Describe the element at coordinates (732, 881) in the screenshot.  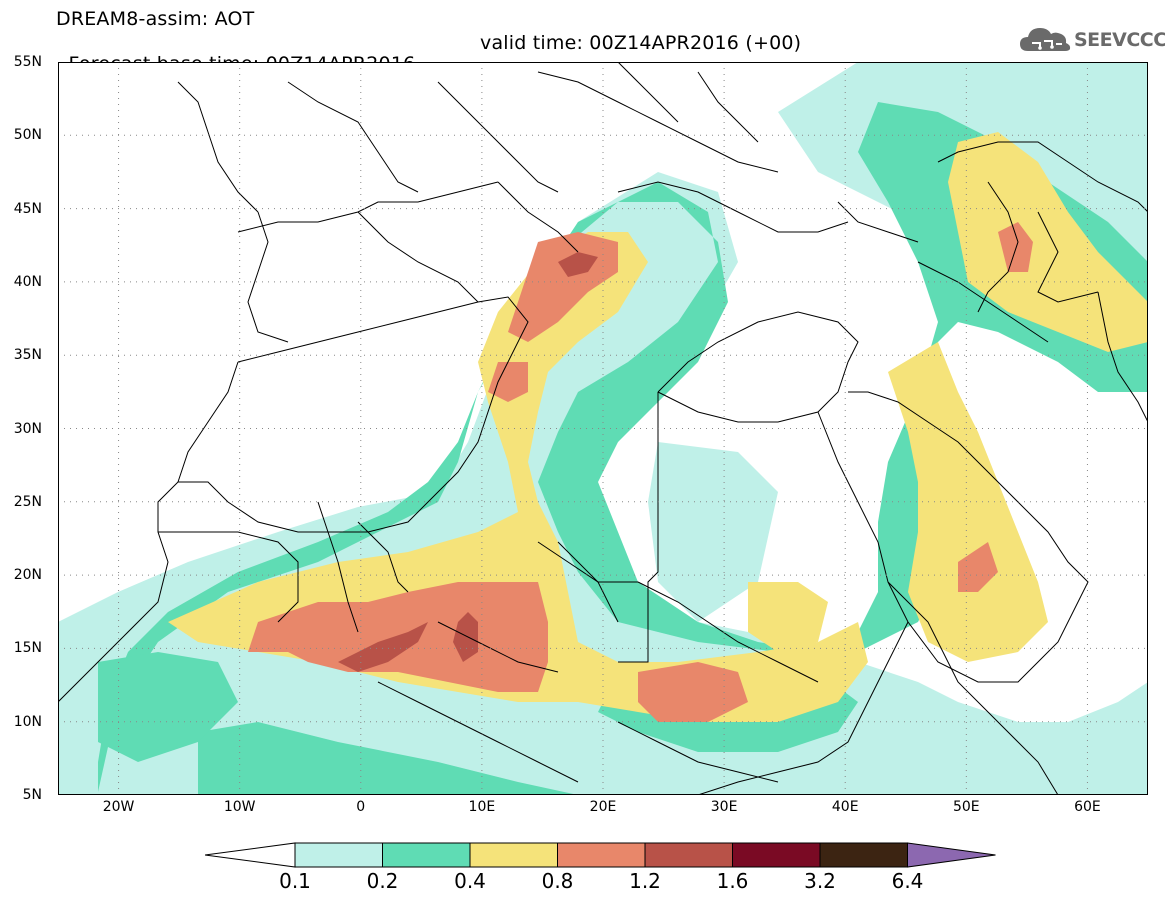
I see `colorbar-label: 1.6` at that location.